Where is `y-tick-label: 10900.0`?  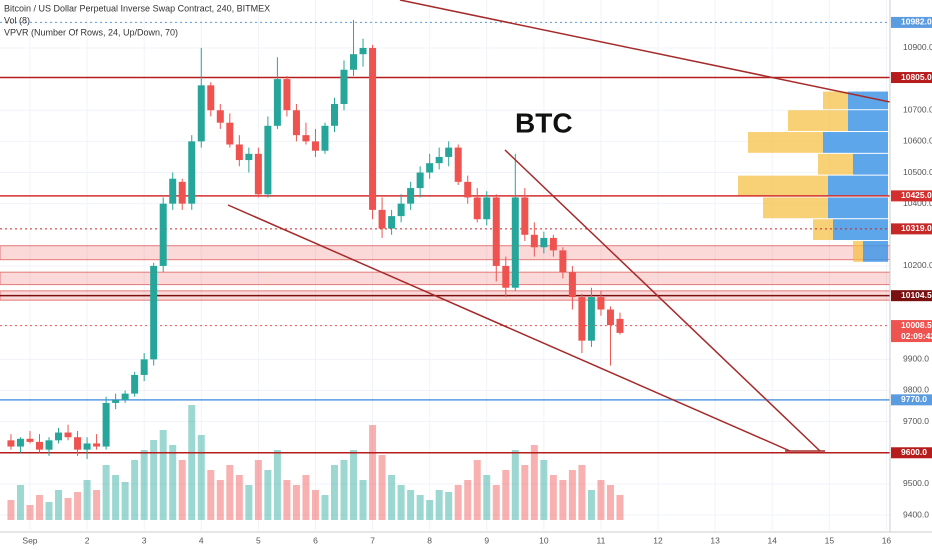
y-tick-label: 10900.0 is located at coordinates (917, 47).